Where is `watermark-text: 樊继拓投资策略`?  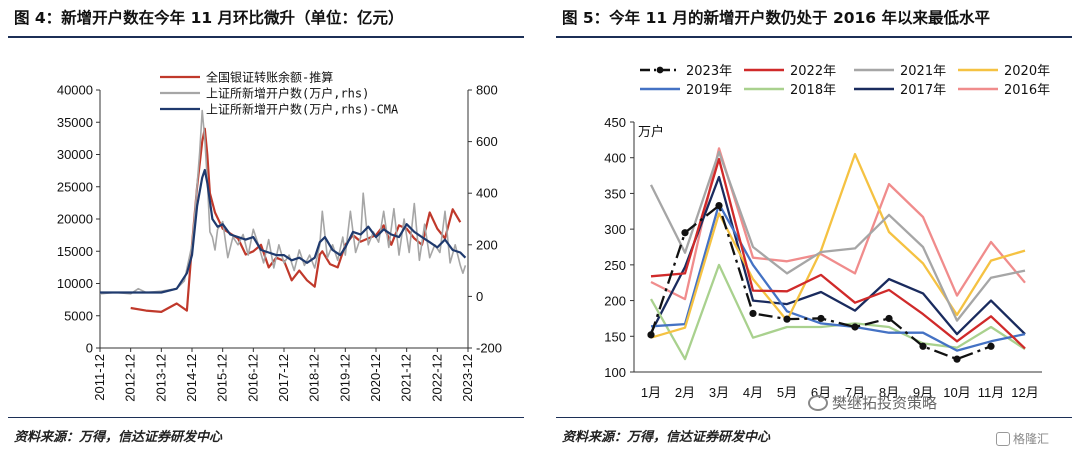 watermark-text: 樊继拓投资策略 is located at coordinates (885, 403).